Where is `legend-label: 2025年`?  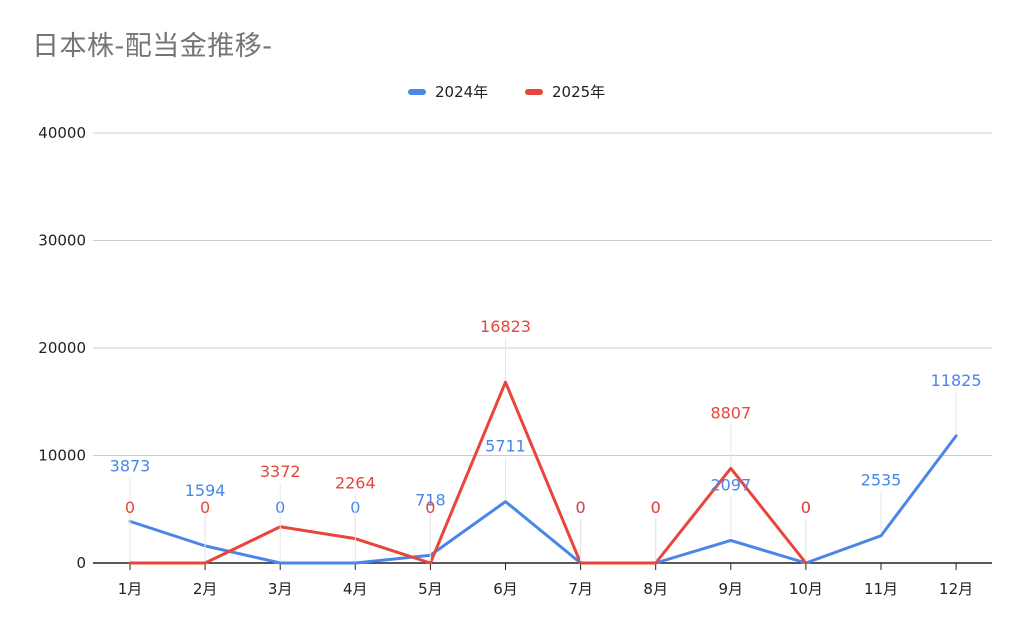 legend-label: 2025年 is located at coordinates (578, 92).